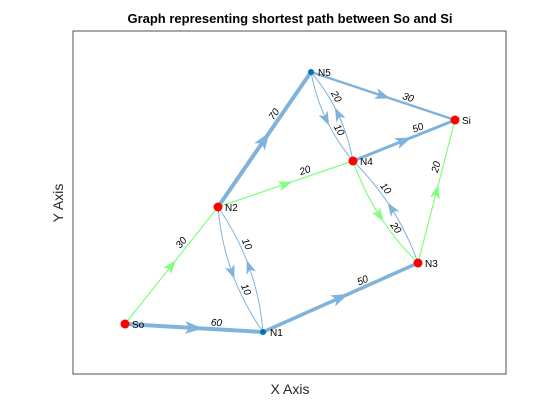  Describe the element at coordinates (366, 162) in the screenshot. I see `node-label: N4` at that location.